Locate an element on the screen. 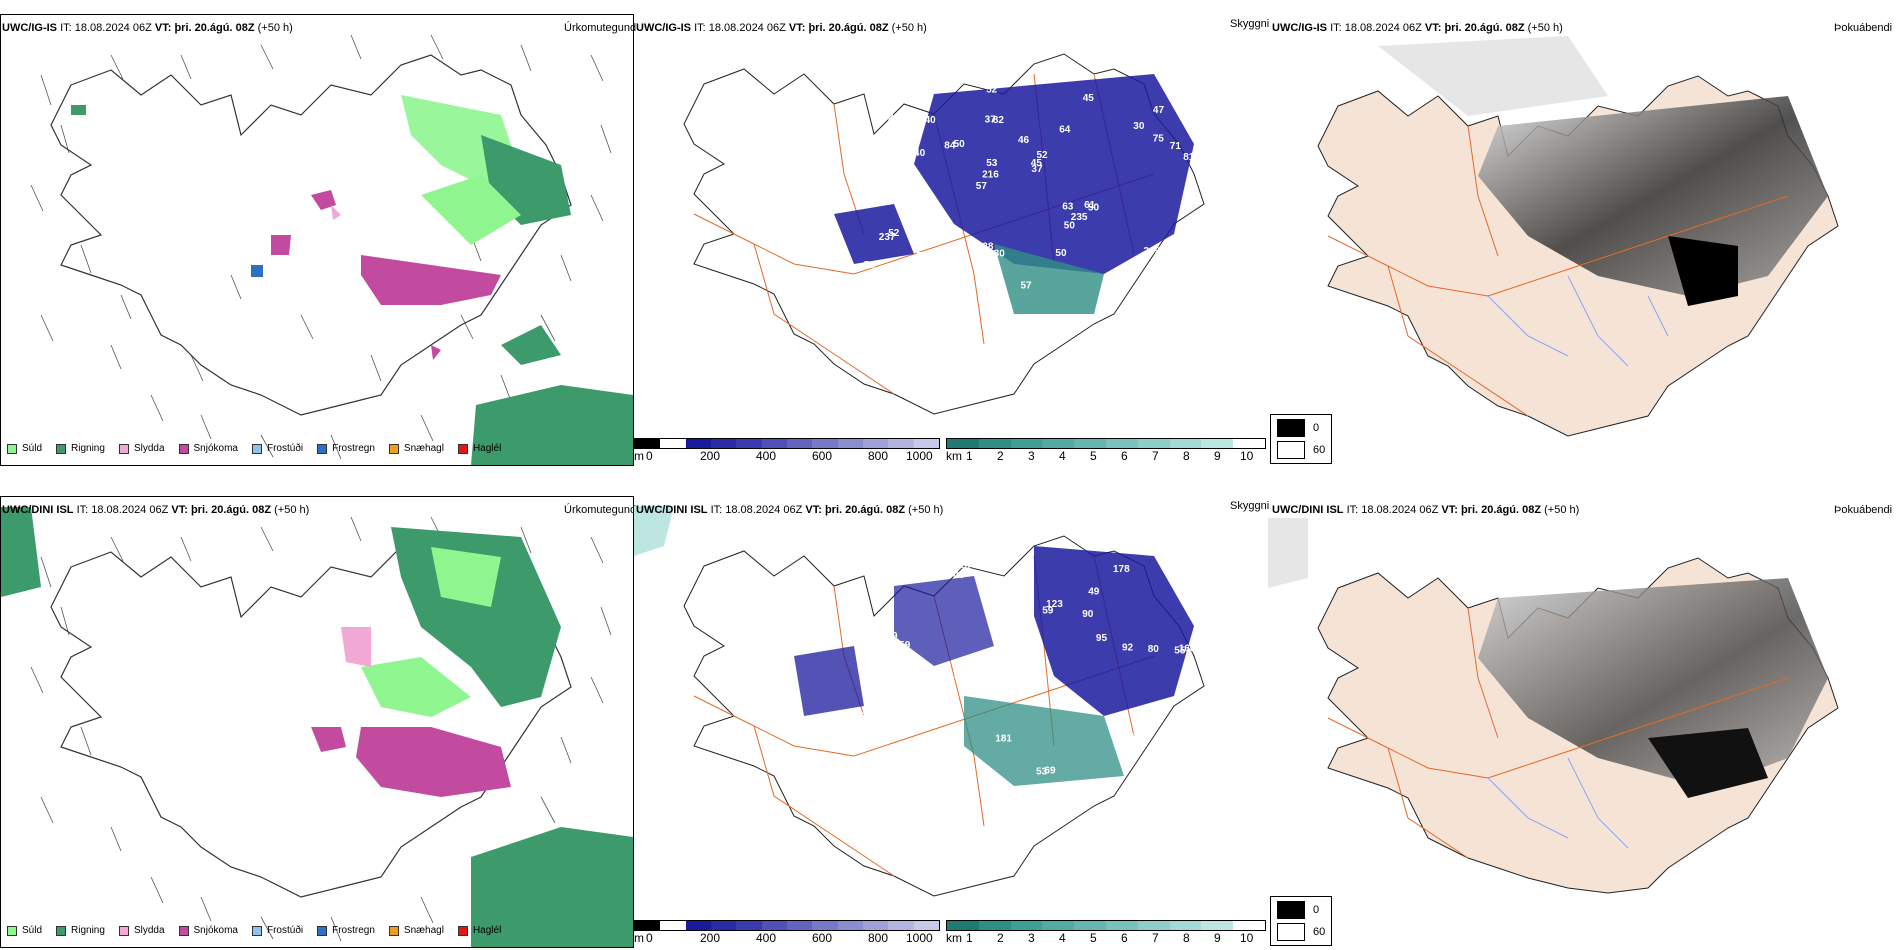 The width and height of the screenshot is (1900, 950). snow-depth-value: 59 is located at coordinates (1048, 611).